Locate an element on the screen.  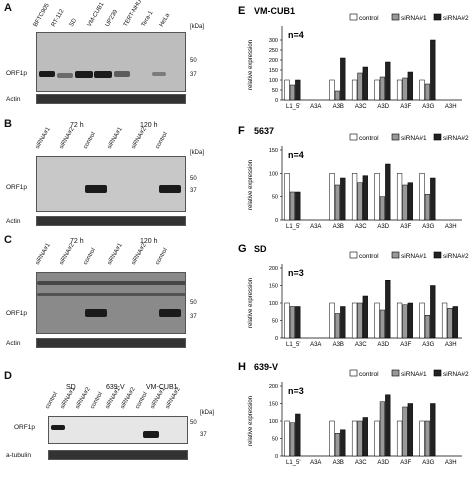
lane-label: siRNA#1 is located at coordinates (43, 254).